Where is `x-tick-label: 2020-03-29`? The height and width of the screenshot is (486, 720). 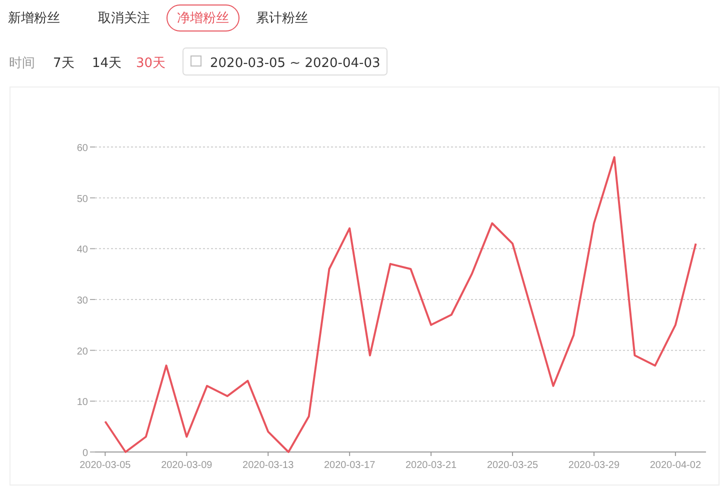
x-tick-label: 2020-03-29 is located at coordinates (594, 465).